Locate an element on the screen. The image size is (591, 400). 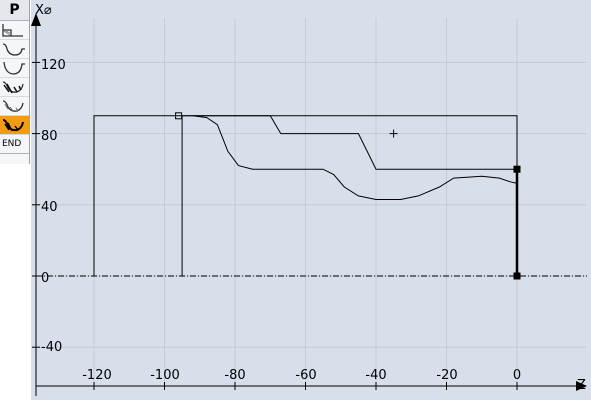
program-header: P is located at coordinates (14, 10).